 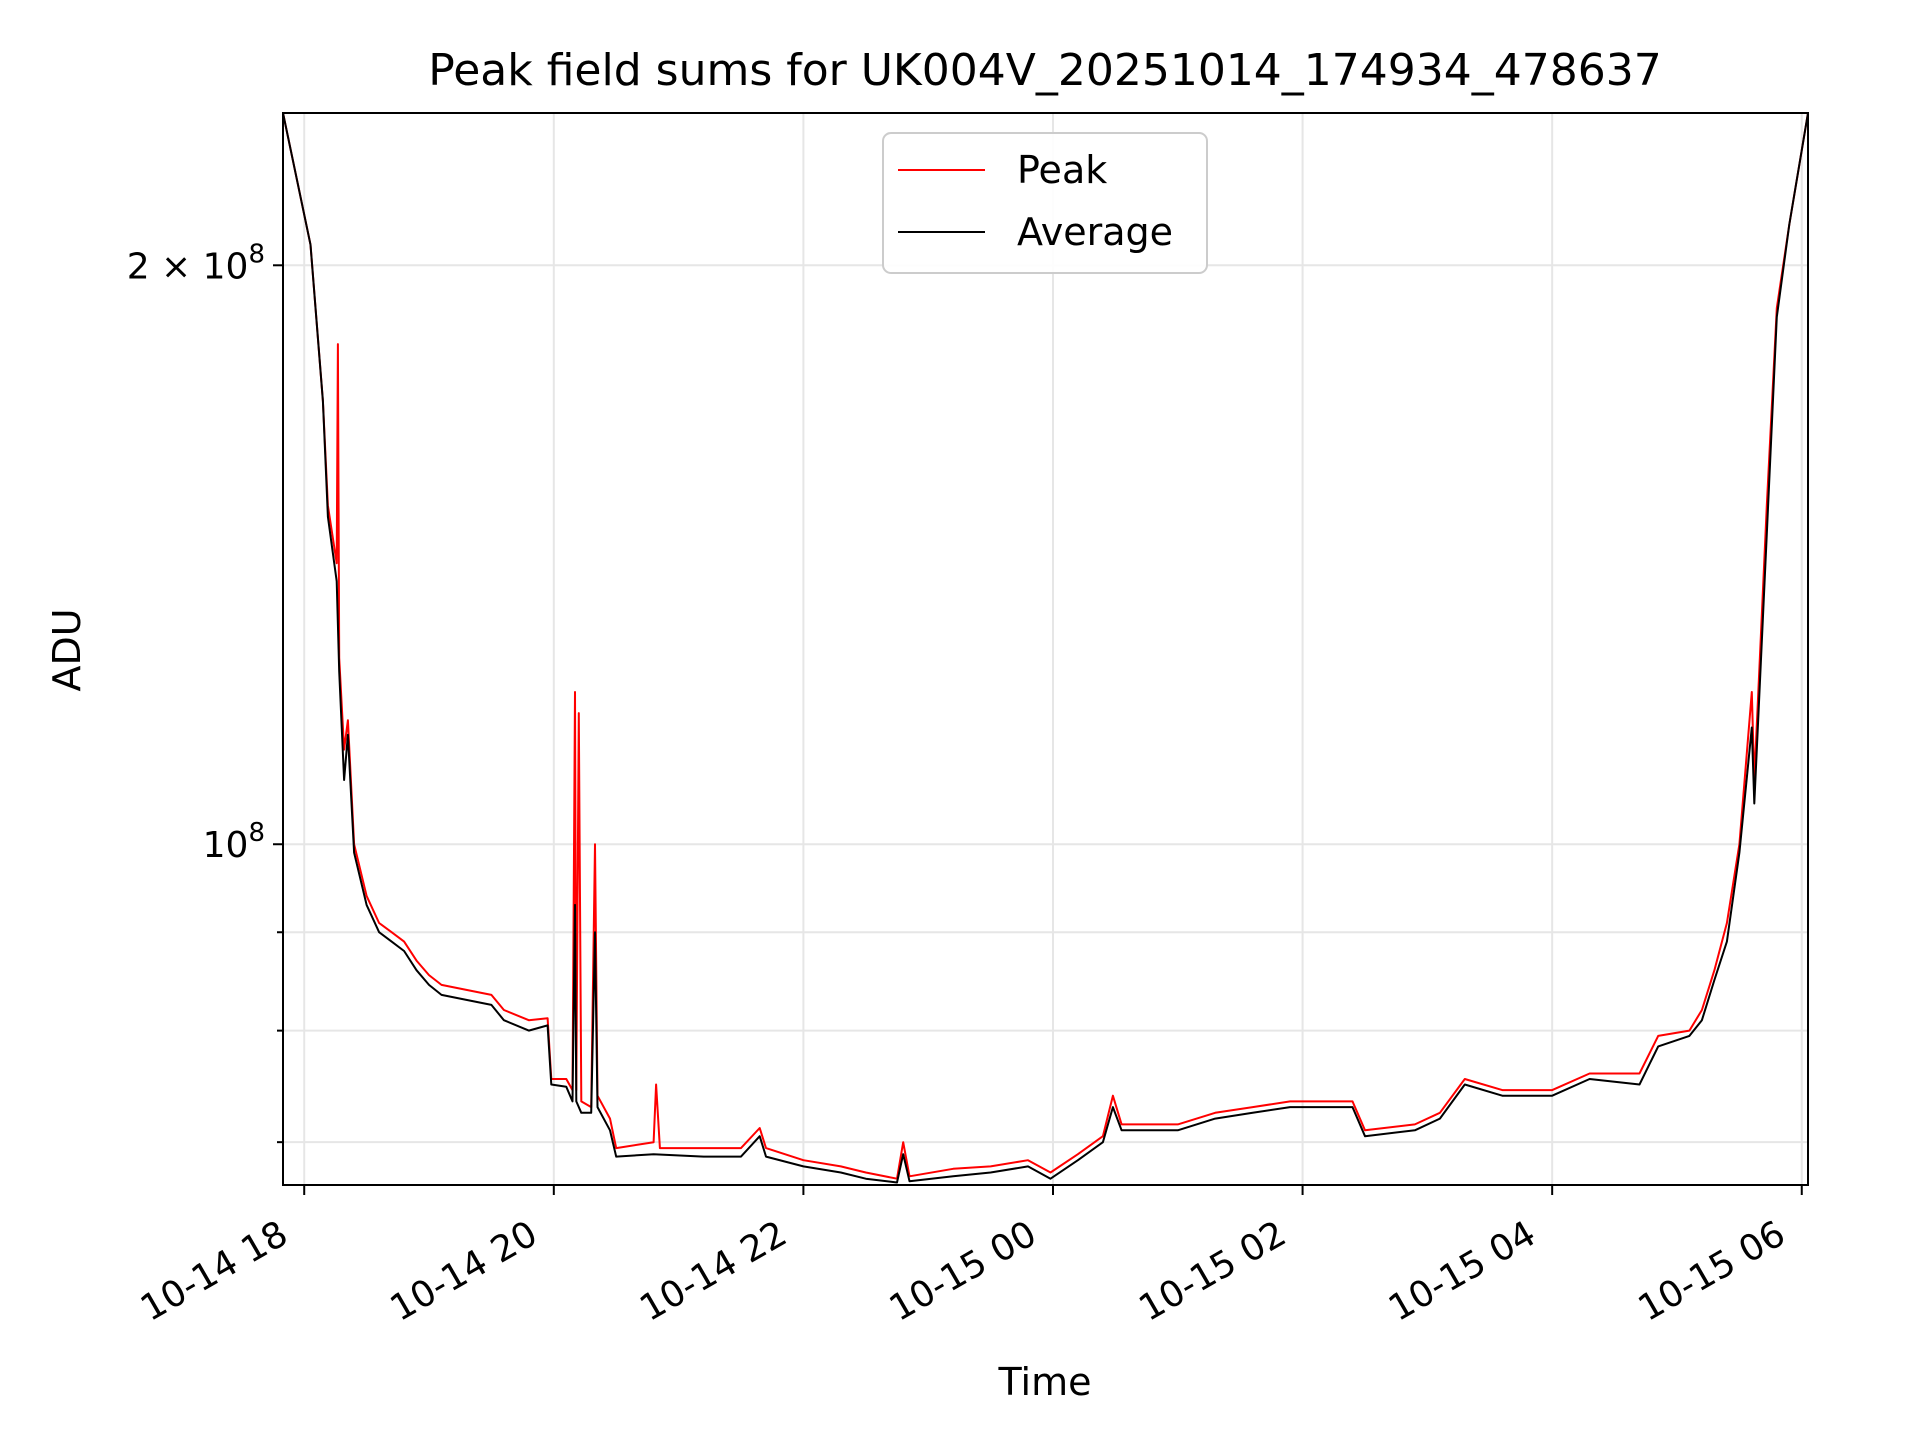 I want to click on legend-label-peak: Peak, so click(x=1062, y=170).